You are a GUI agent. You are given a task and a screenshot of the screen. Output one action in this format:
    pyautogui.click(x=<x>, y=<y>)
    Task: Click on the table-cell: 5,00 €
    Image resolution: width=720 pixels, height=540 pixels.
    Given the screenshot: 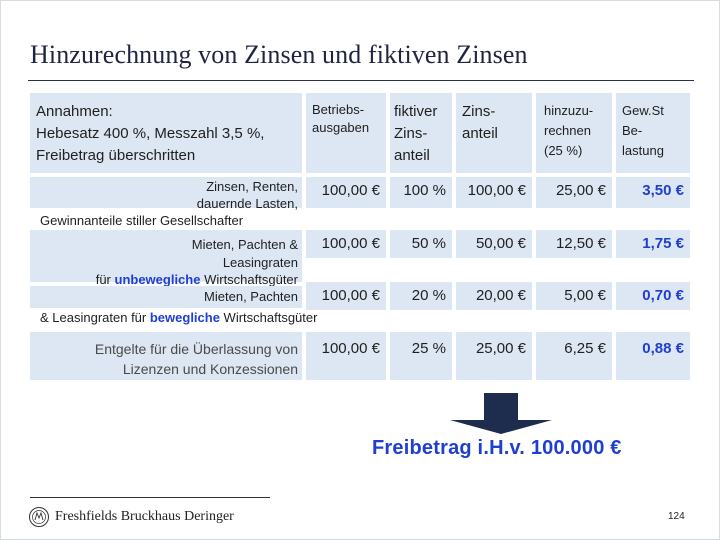 What is the action you would take?
    pyautogui.click(x=574, y=296)
    